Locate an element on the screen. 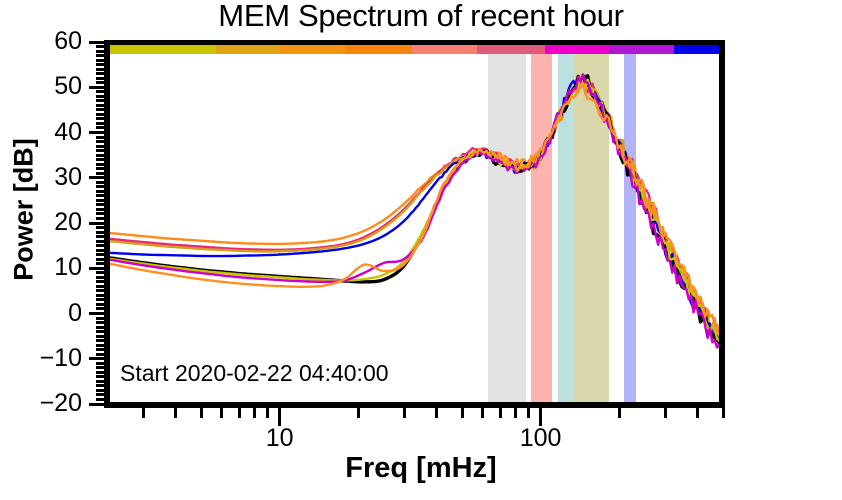  cbar-amber is located at coordinates (312, 49).